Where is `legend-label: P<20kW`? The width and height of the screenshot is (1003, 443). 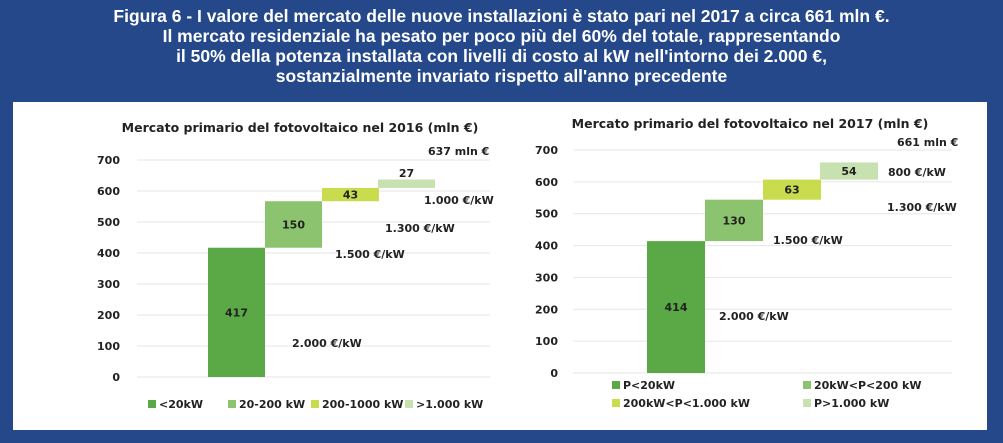
legend-label: P<20kW is located at coordinates (649, 385).